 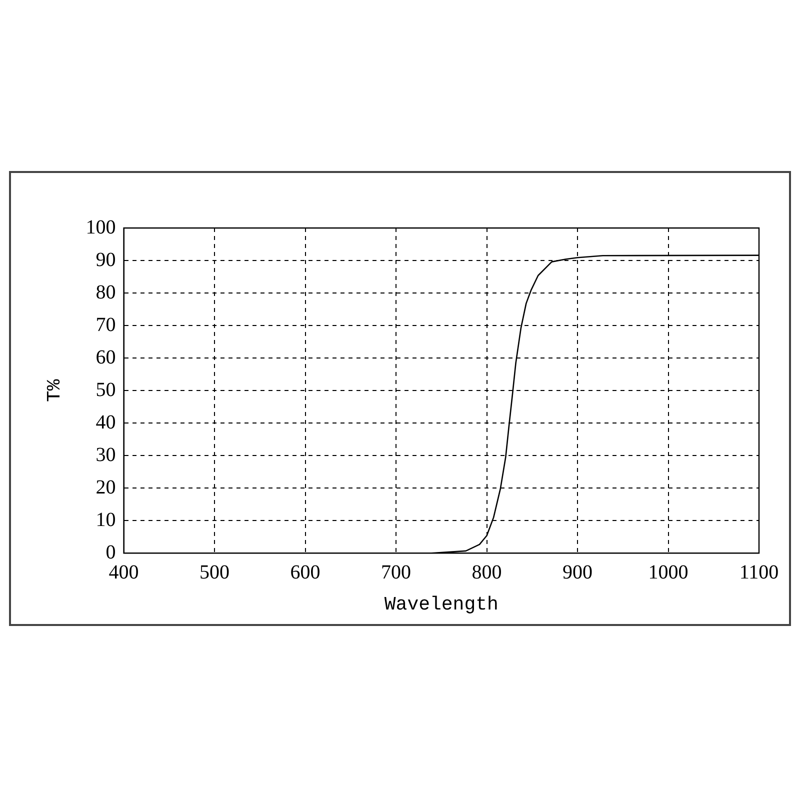 What do you see at coordinates (577, 572) in the screenshot?
I see `x-tick-label: 900` at bounding box center [577, 572].